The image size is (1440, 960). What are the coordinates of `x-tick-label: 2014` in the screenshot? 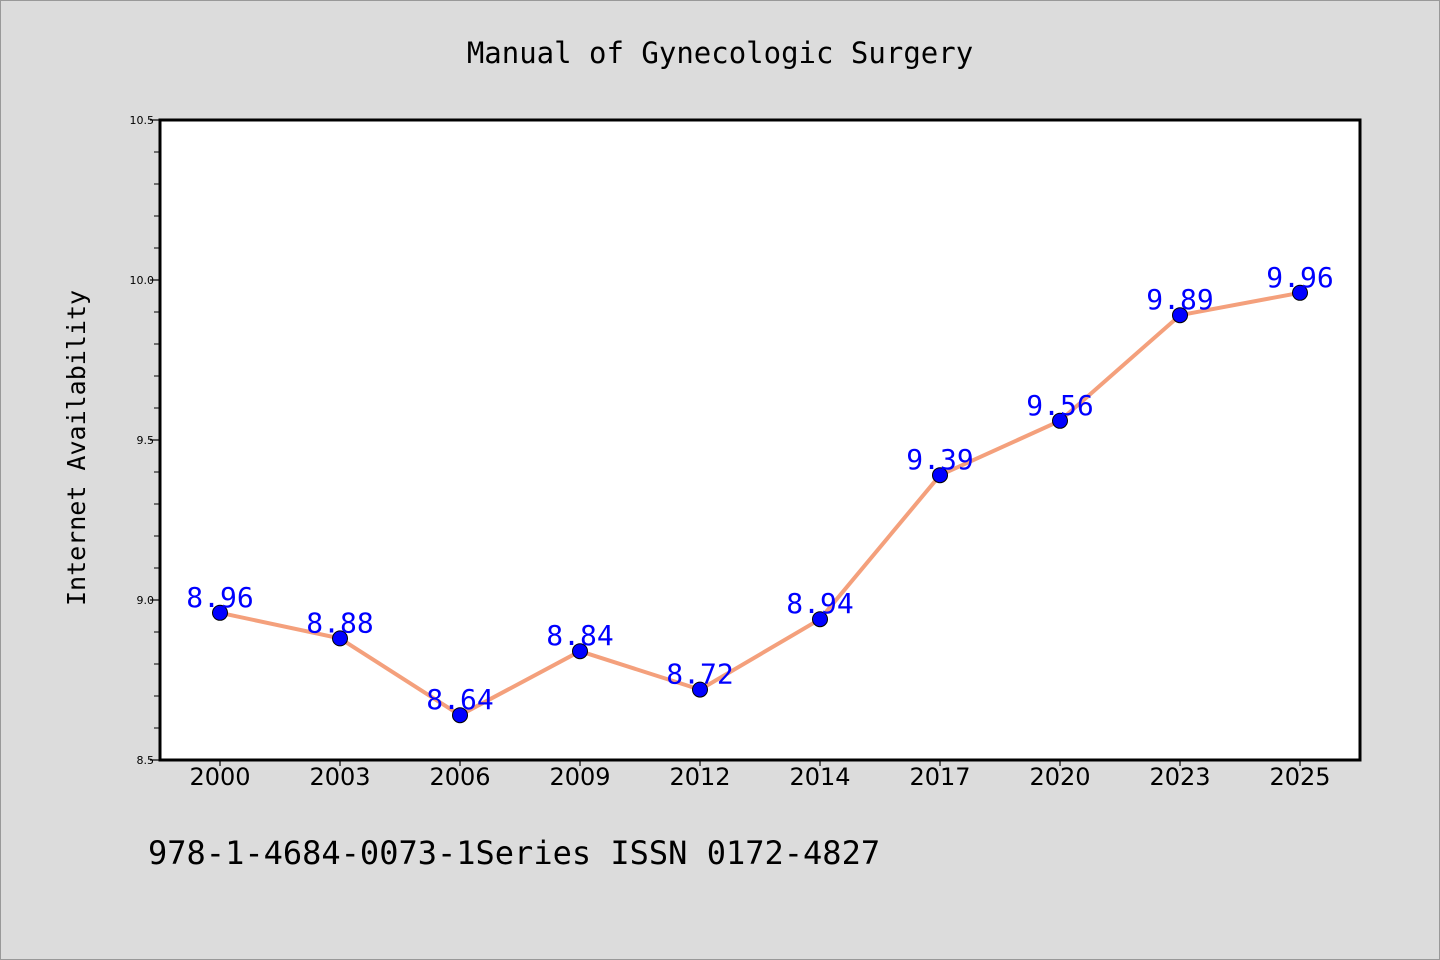 It's located at (819, 777).